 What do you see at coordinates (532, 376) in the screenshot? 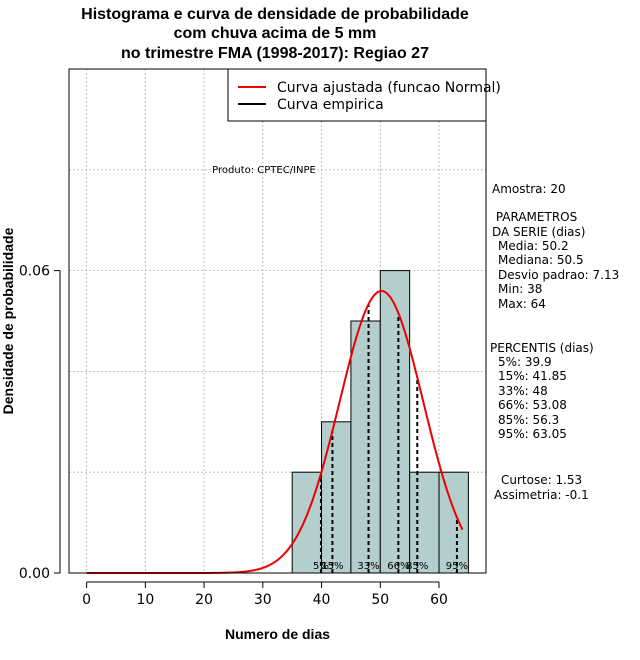
I see `percentil-15: 15%: 41.85` at bounding box center [532, 376].